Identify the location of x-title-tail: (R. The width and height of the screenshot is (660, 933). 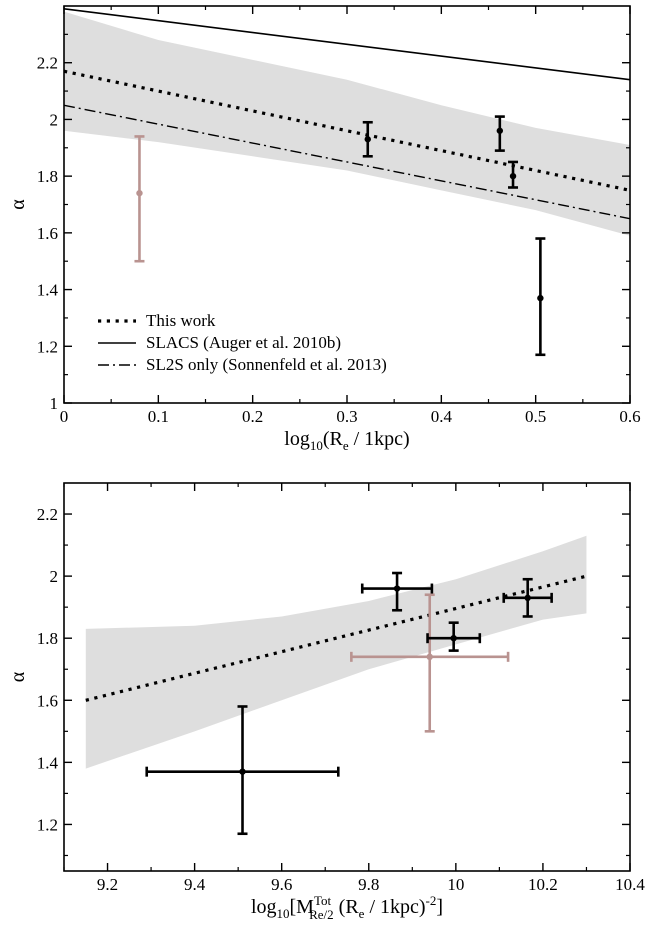
(347, 907).